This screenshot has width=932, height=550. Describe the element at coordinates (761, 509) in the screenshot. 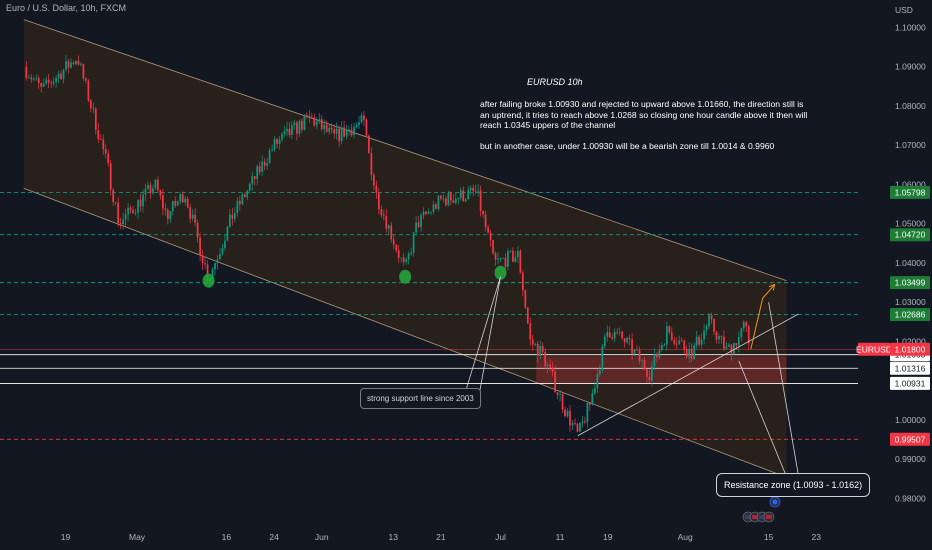

I see `event-flags` at that location.